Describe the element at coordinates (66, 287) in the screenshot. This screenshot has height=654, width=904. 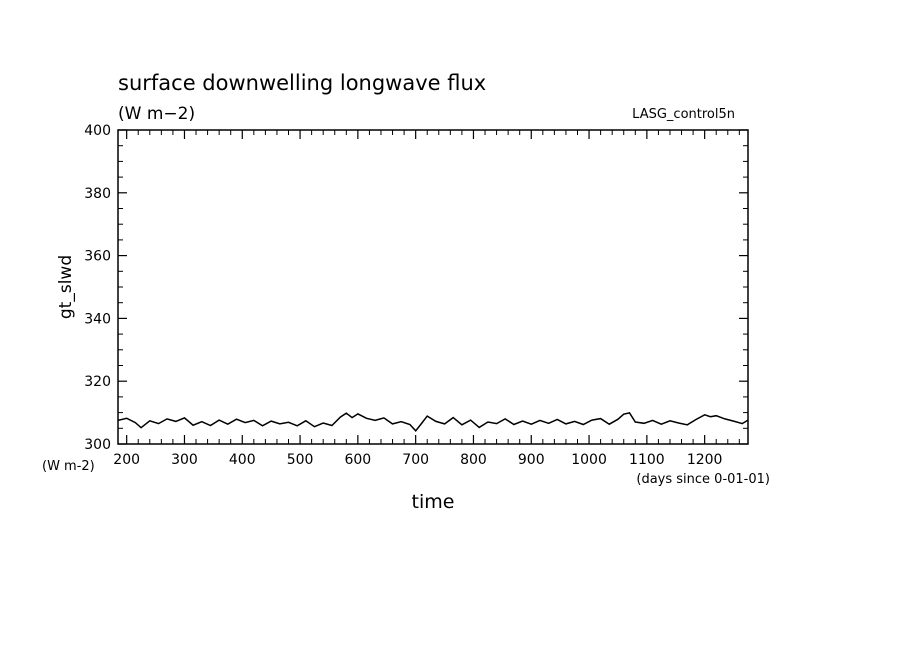
I see `y-axis-label: gt_slwd` at that location.